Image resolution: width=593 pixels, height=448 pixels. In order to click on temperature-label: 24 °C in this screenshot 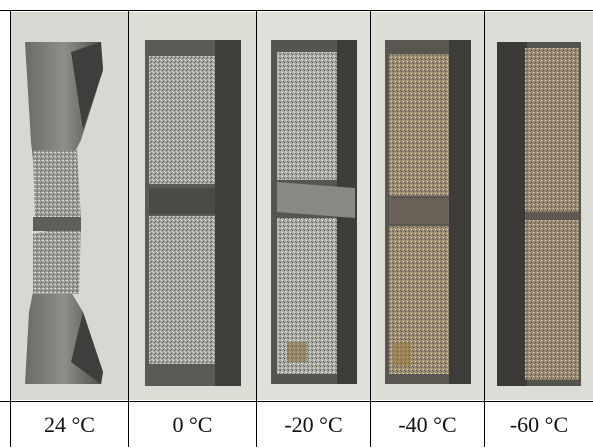, I will do `click(69, 424)`.